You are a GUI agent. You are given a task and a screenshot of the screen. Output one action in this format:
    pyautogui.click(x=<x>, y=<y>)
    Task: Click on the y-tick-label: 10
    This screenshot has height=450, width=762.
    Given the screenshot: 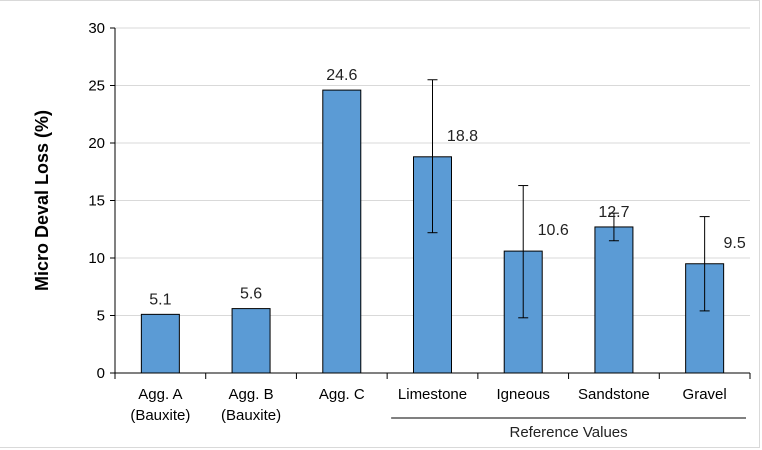 What is the action you would take?
    pyautogui.click(x=96, y=258)
    